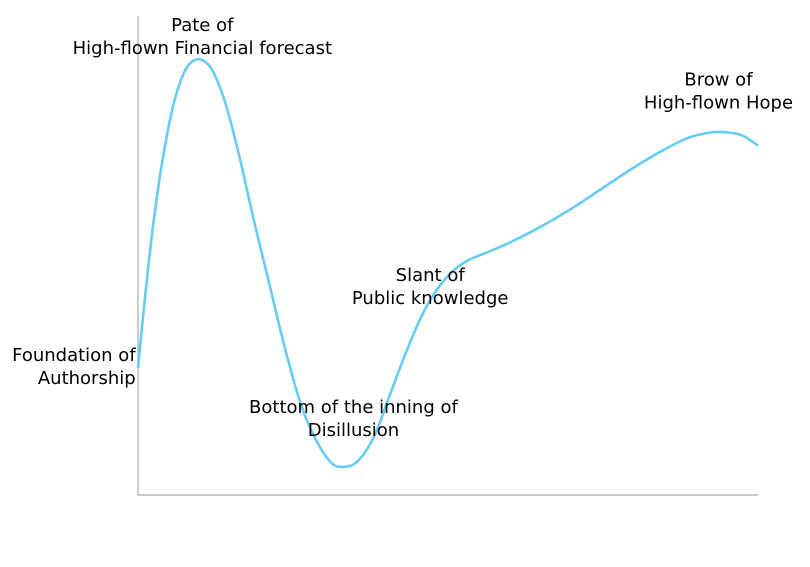 The height and width of the screenshot is (567, 810). Describe the element at coordinates (353, 407) in the screenshot. I see `annotation-line: Bottom of the inning of` at that location.